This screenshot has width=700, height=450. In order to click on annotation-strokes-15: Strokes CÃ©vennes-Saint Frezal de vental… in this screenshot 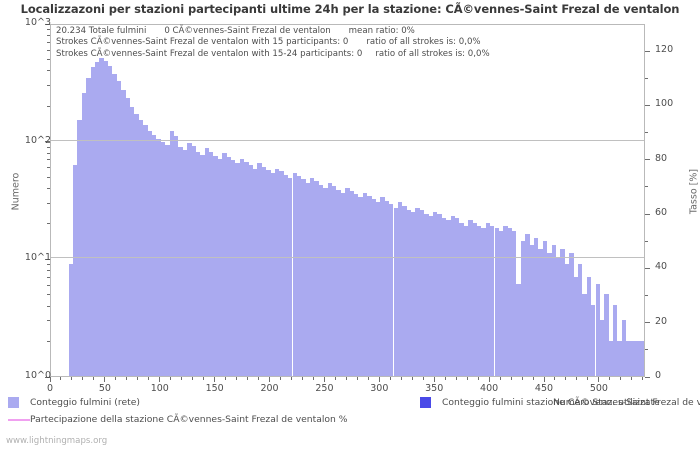, I will do `click(202, 42)`.